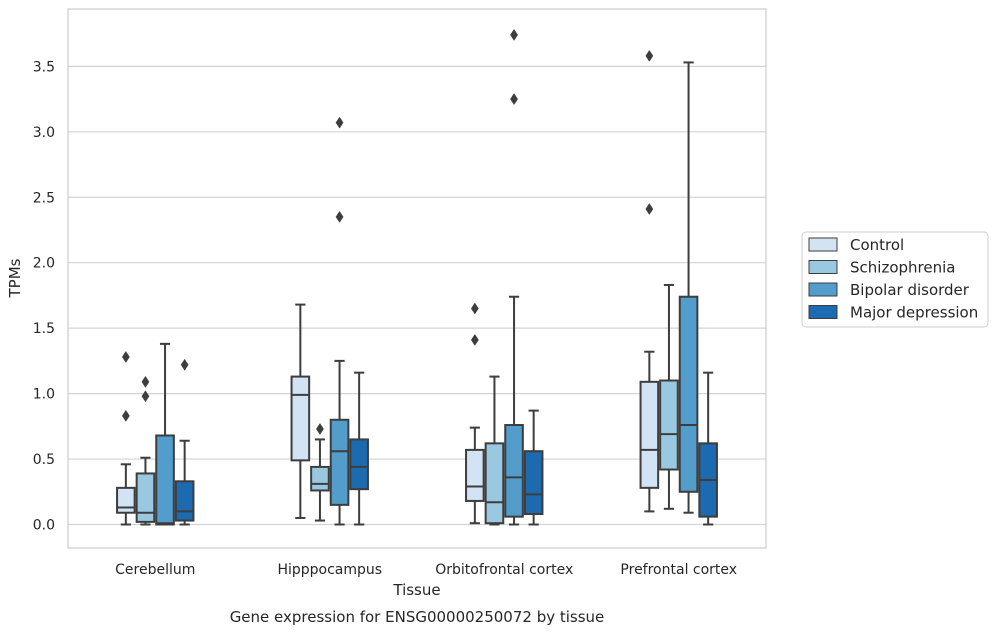  What do you see at coordinates (678, 570) in the screenshot?
I see `x-tick-label: Prefrontal cortex` at bounding box center [678, 570].